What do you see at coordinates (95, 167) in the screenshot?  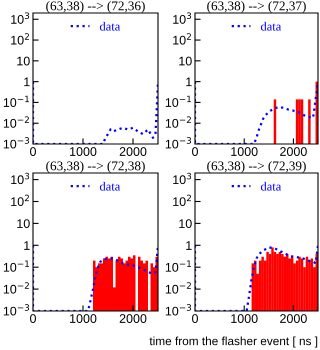 I see `chart-title: (63,38) --> (72,38)` at bounding box center [95, 167].